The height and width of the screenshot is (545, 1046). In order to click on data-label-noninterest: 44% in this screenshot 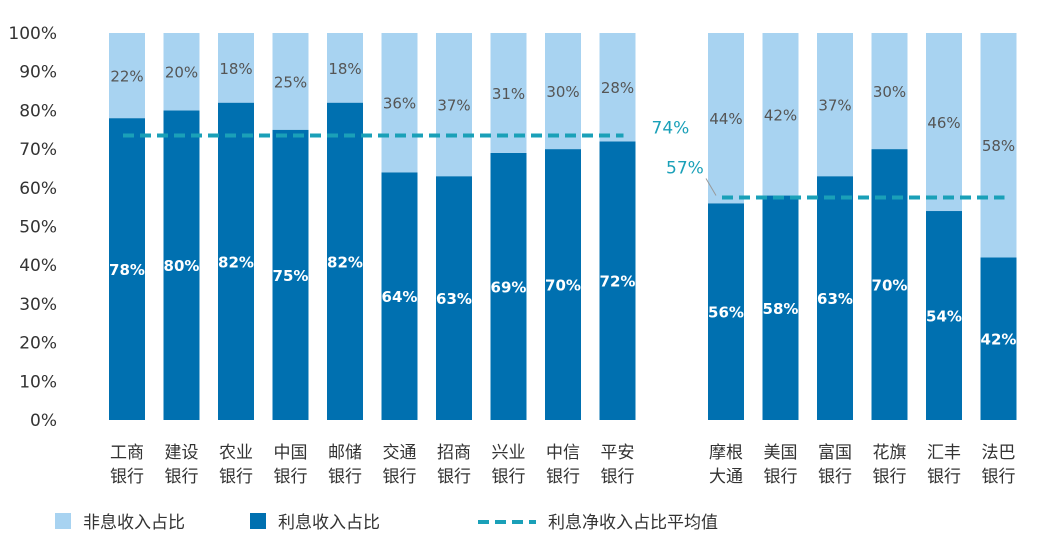, I will do `click(725, 119)`.